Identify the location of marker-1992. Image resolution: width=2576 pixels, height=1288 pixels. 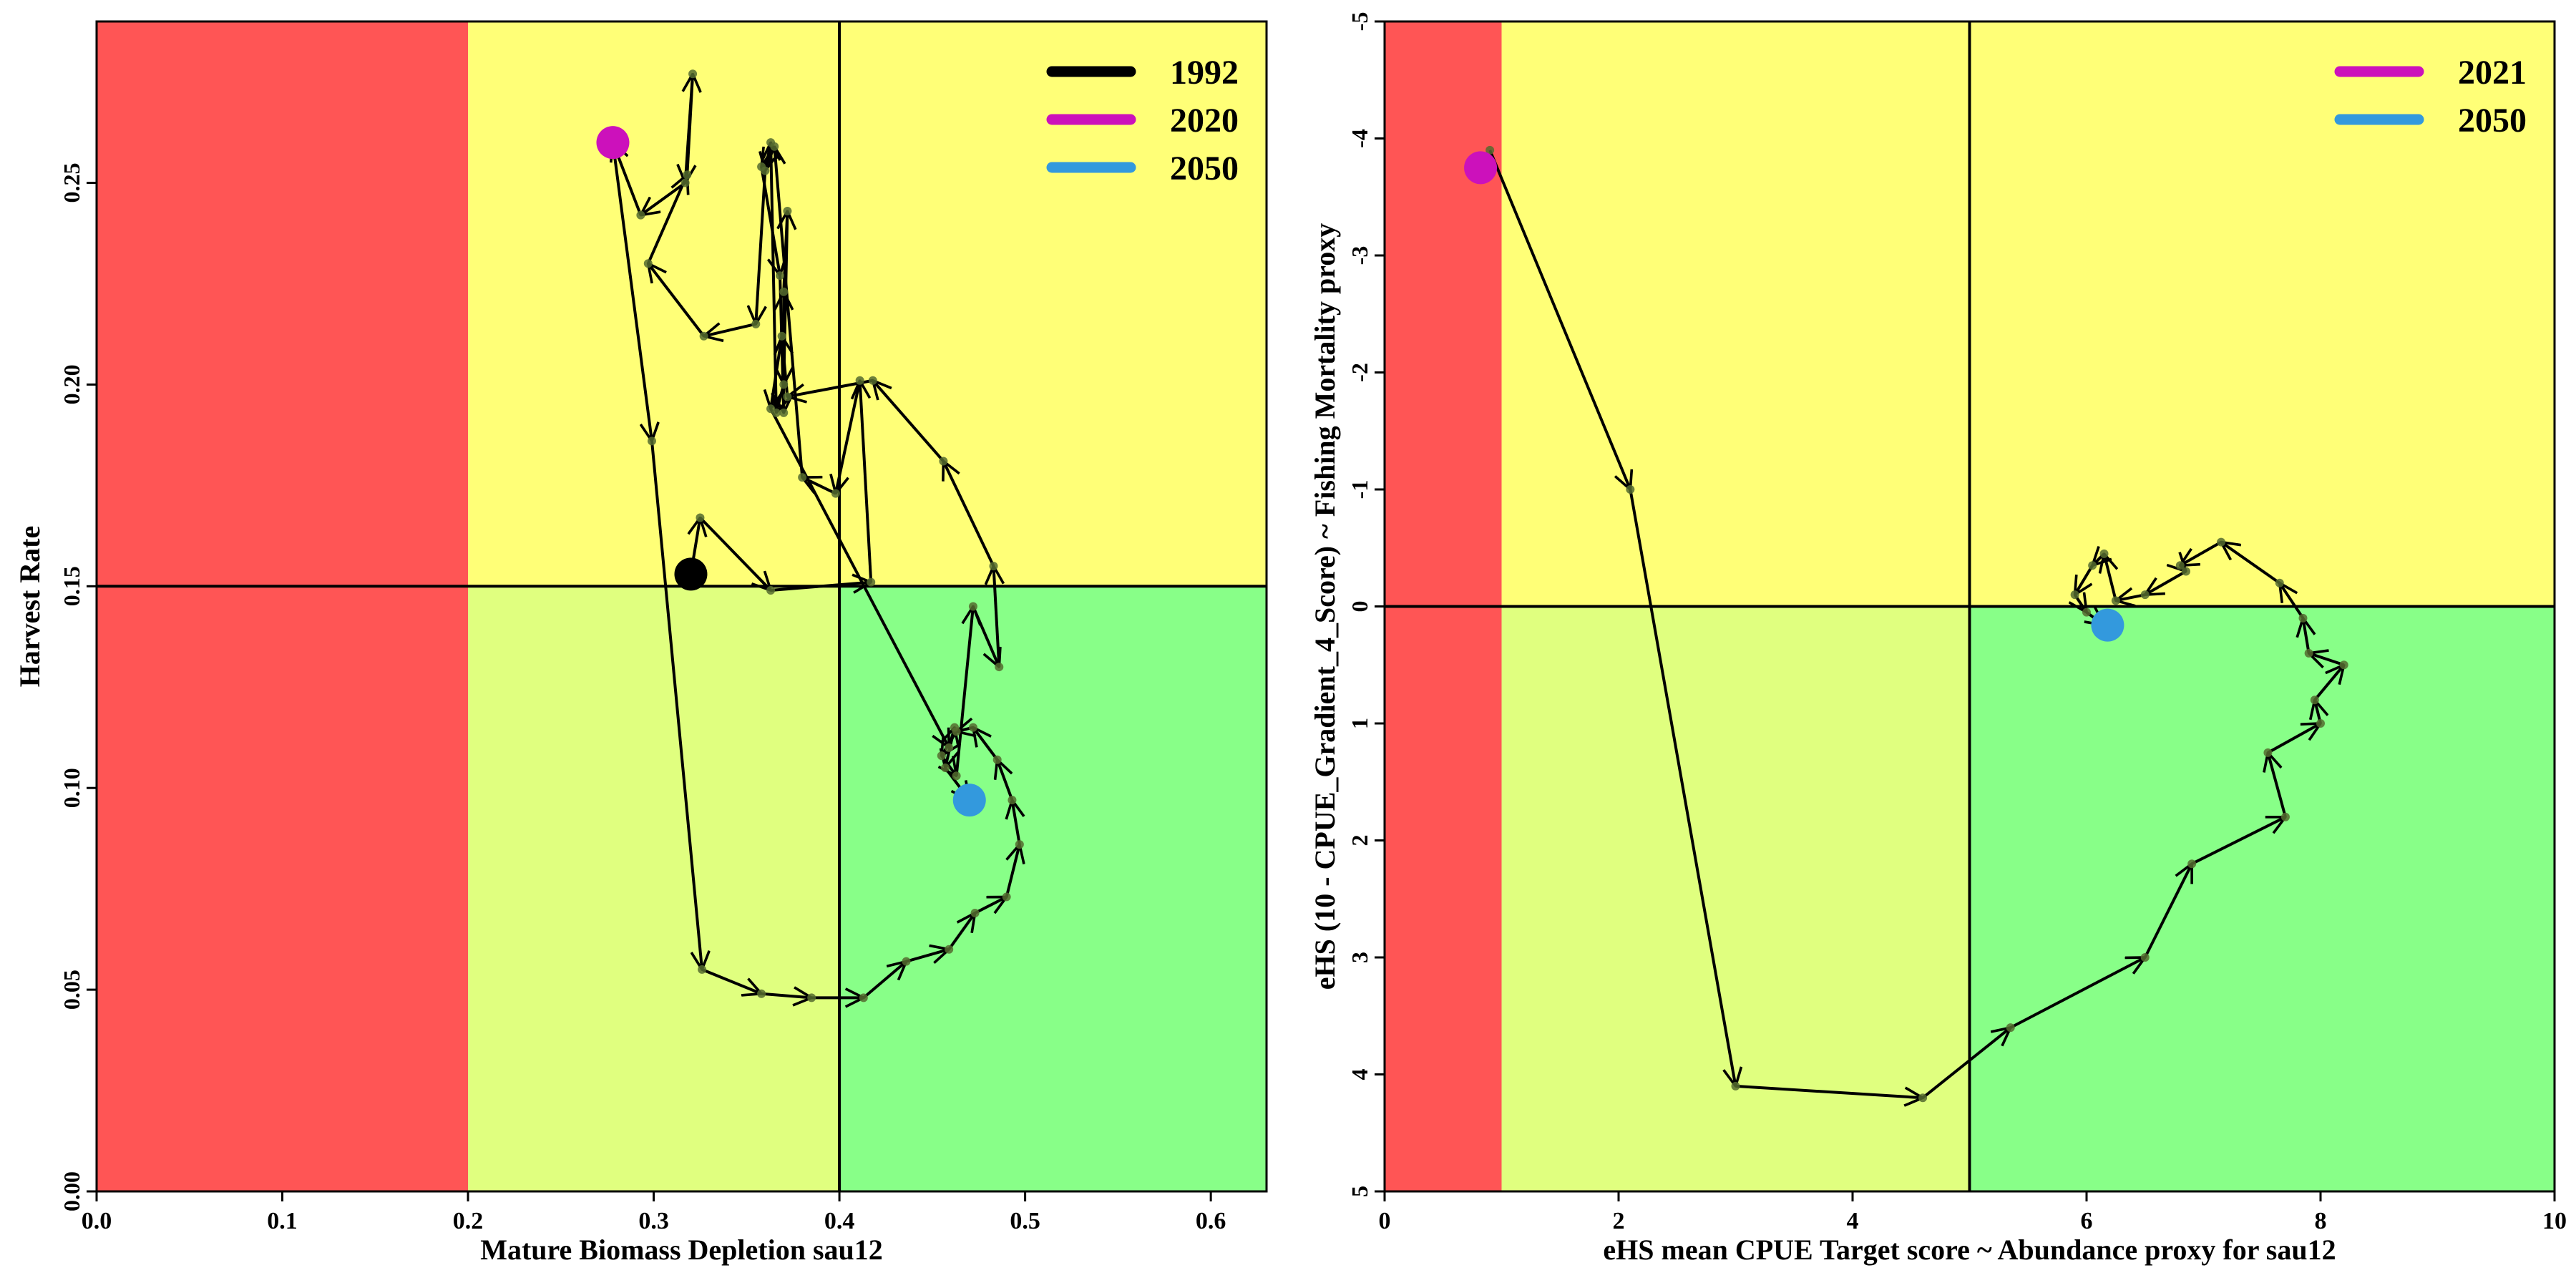
(691, 574).